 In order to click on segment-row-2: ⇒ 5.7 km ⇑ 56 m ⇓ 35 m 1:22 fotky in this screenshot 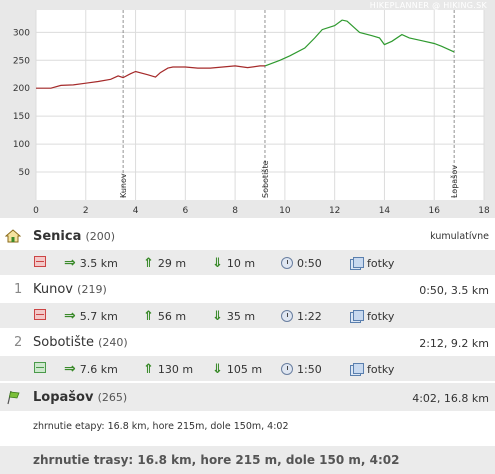, I will do `click(247, 315)`.